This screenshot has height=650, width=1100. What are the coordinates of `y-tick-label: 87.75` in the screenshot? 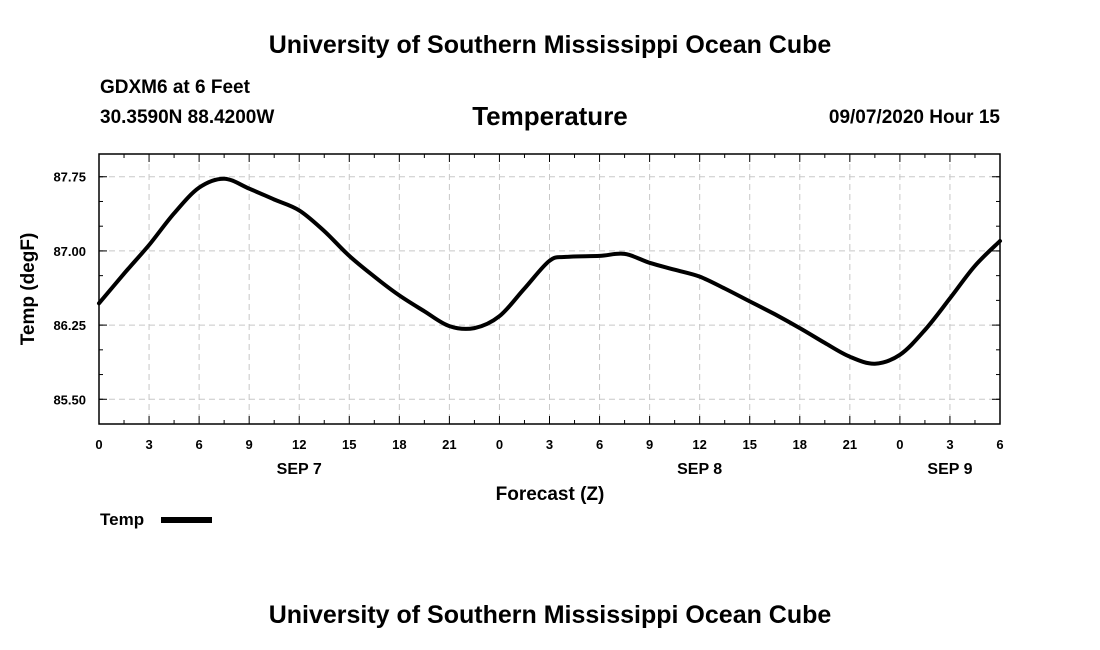 It's located at (69, 177).